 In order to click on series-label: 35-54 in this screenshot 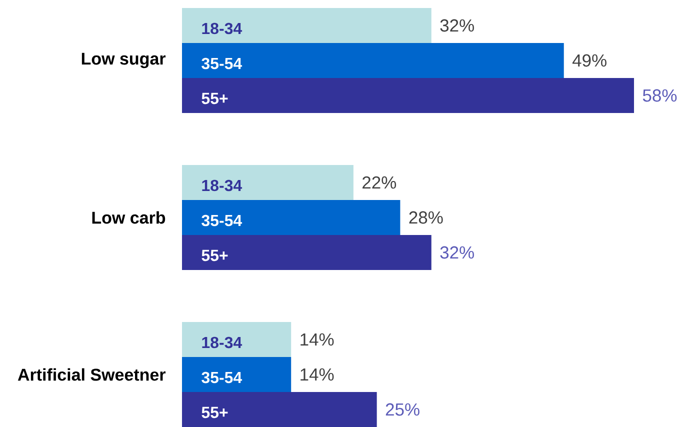, I will do `click(222, 220)`.